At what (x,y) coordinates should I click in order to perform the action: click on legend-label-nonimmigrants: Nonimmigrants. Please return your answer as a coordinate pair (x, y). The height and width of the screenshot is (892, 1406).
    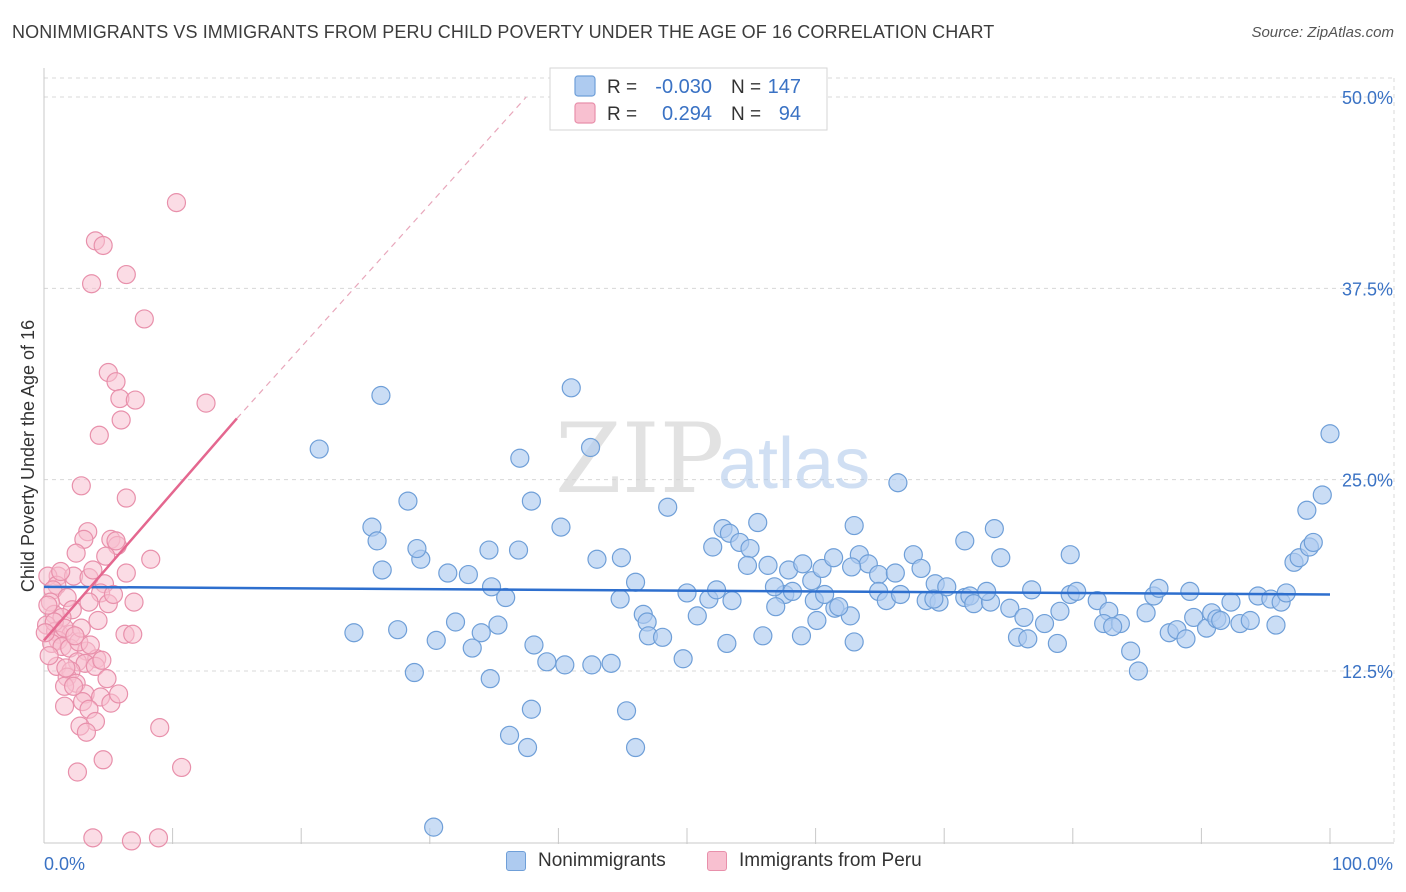
    Looking at the image, I should click on (602, 860).